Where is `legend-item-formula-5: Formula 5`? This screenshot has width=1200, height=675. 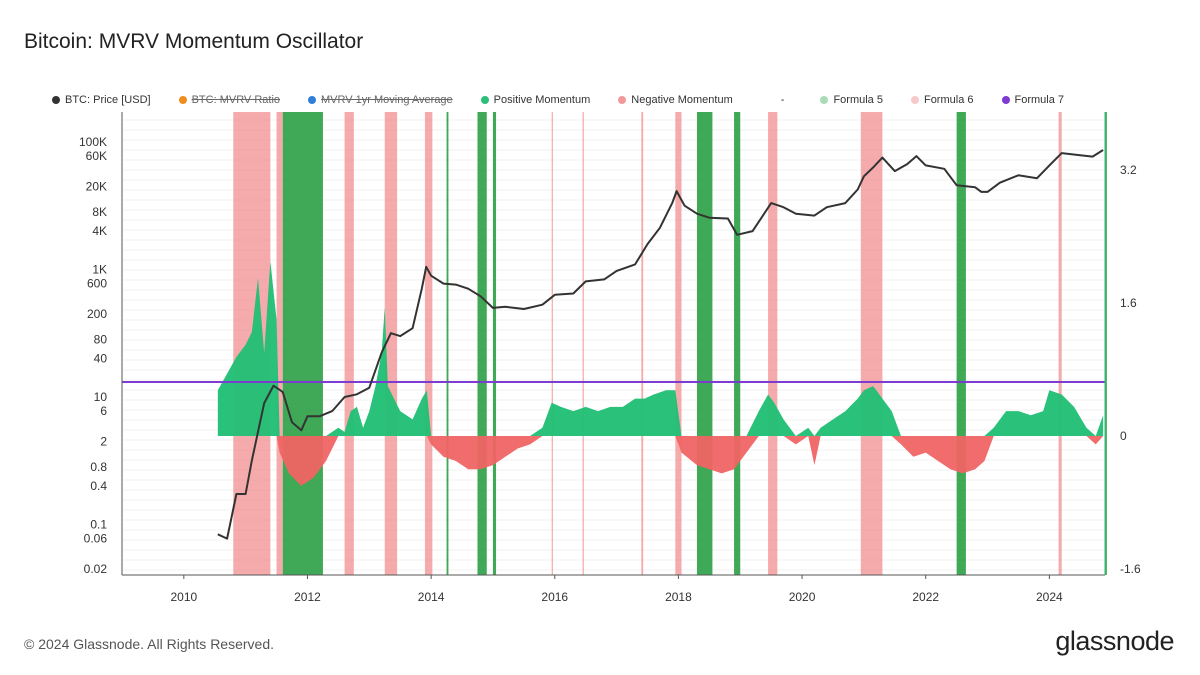
legend-item-formula-5: Formula 5 is located at coordinates (851, 100).